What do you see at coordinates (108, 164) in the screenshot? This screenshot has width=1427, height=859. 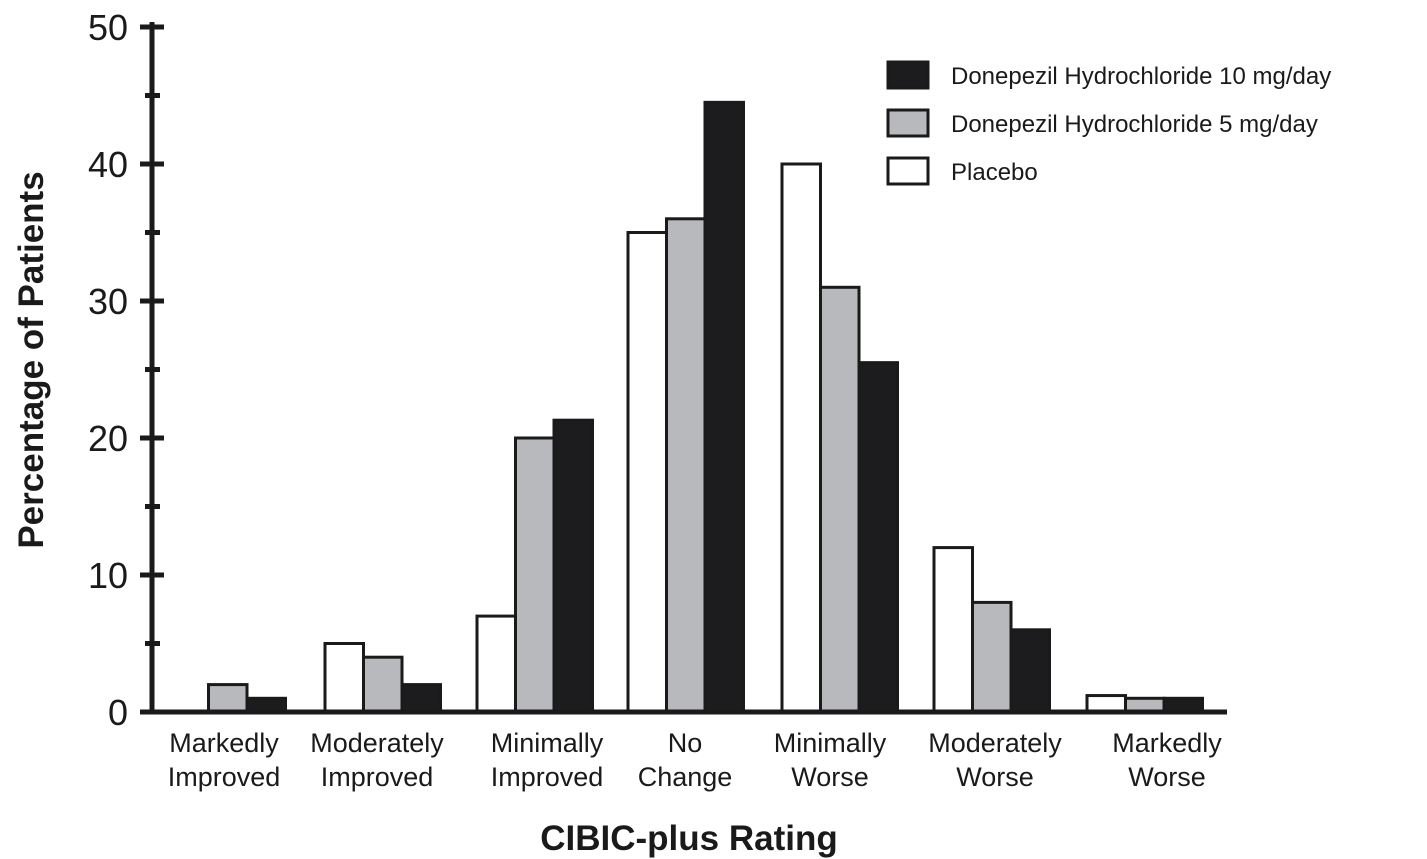 I see `y-tick-label: 40` at bounding box center [108, 164].